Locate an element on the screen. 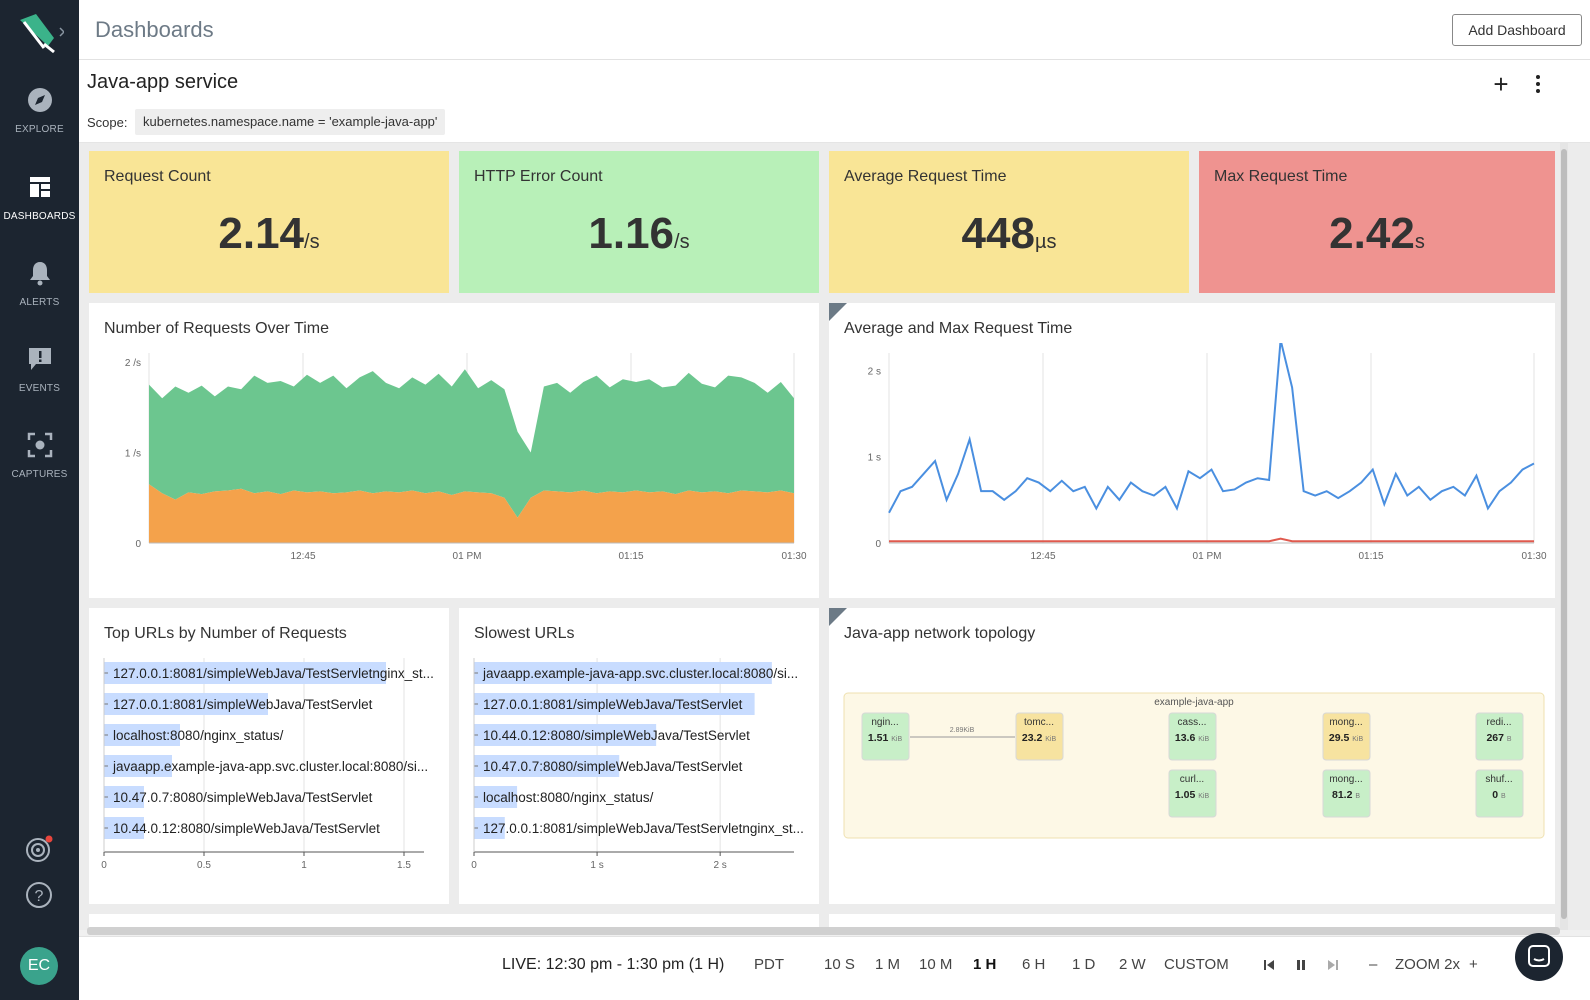 This screenshot has width=1590, height=1000. kpi-unit: /s is located at coordinates (682, 242).